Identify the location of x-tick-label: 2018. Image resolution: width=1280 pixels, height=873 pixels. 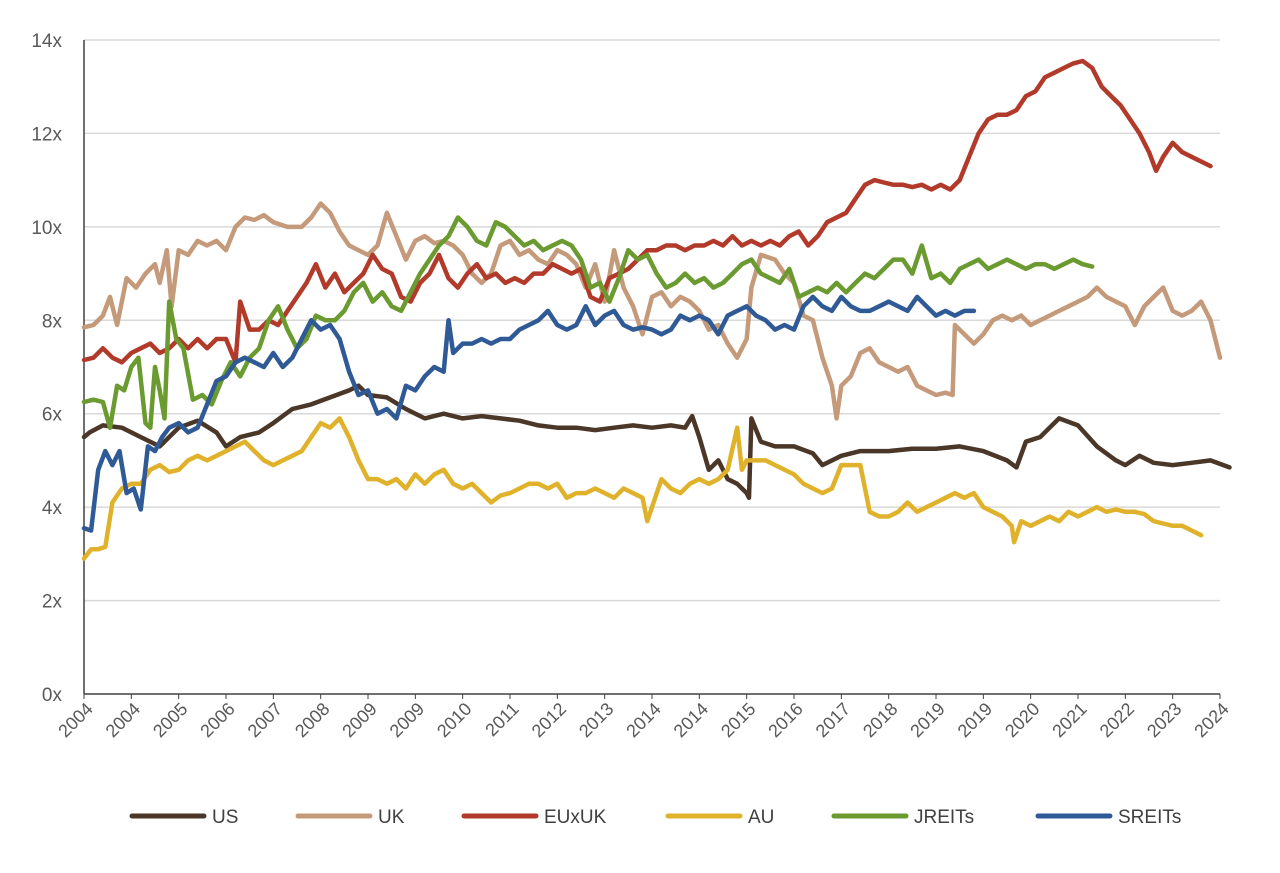
(880, 720).